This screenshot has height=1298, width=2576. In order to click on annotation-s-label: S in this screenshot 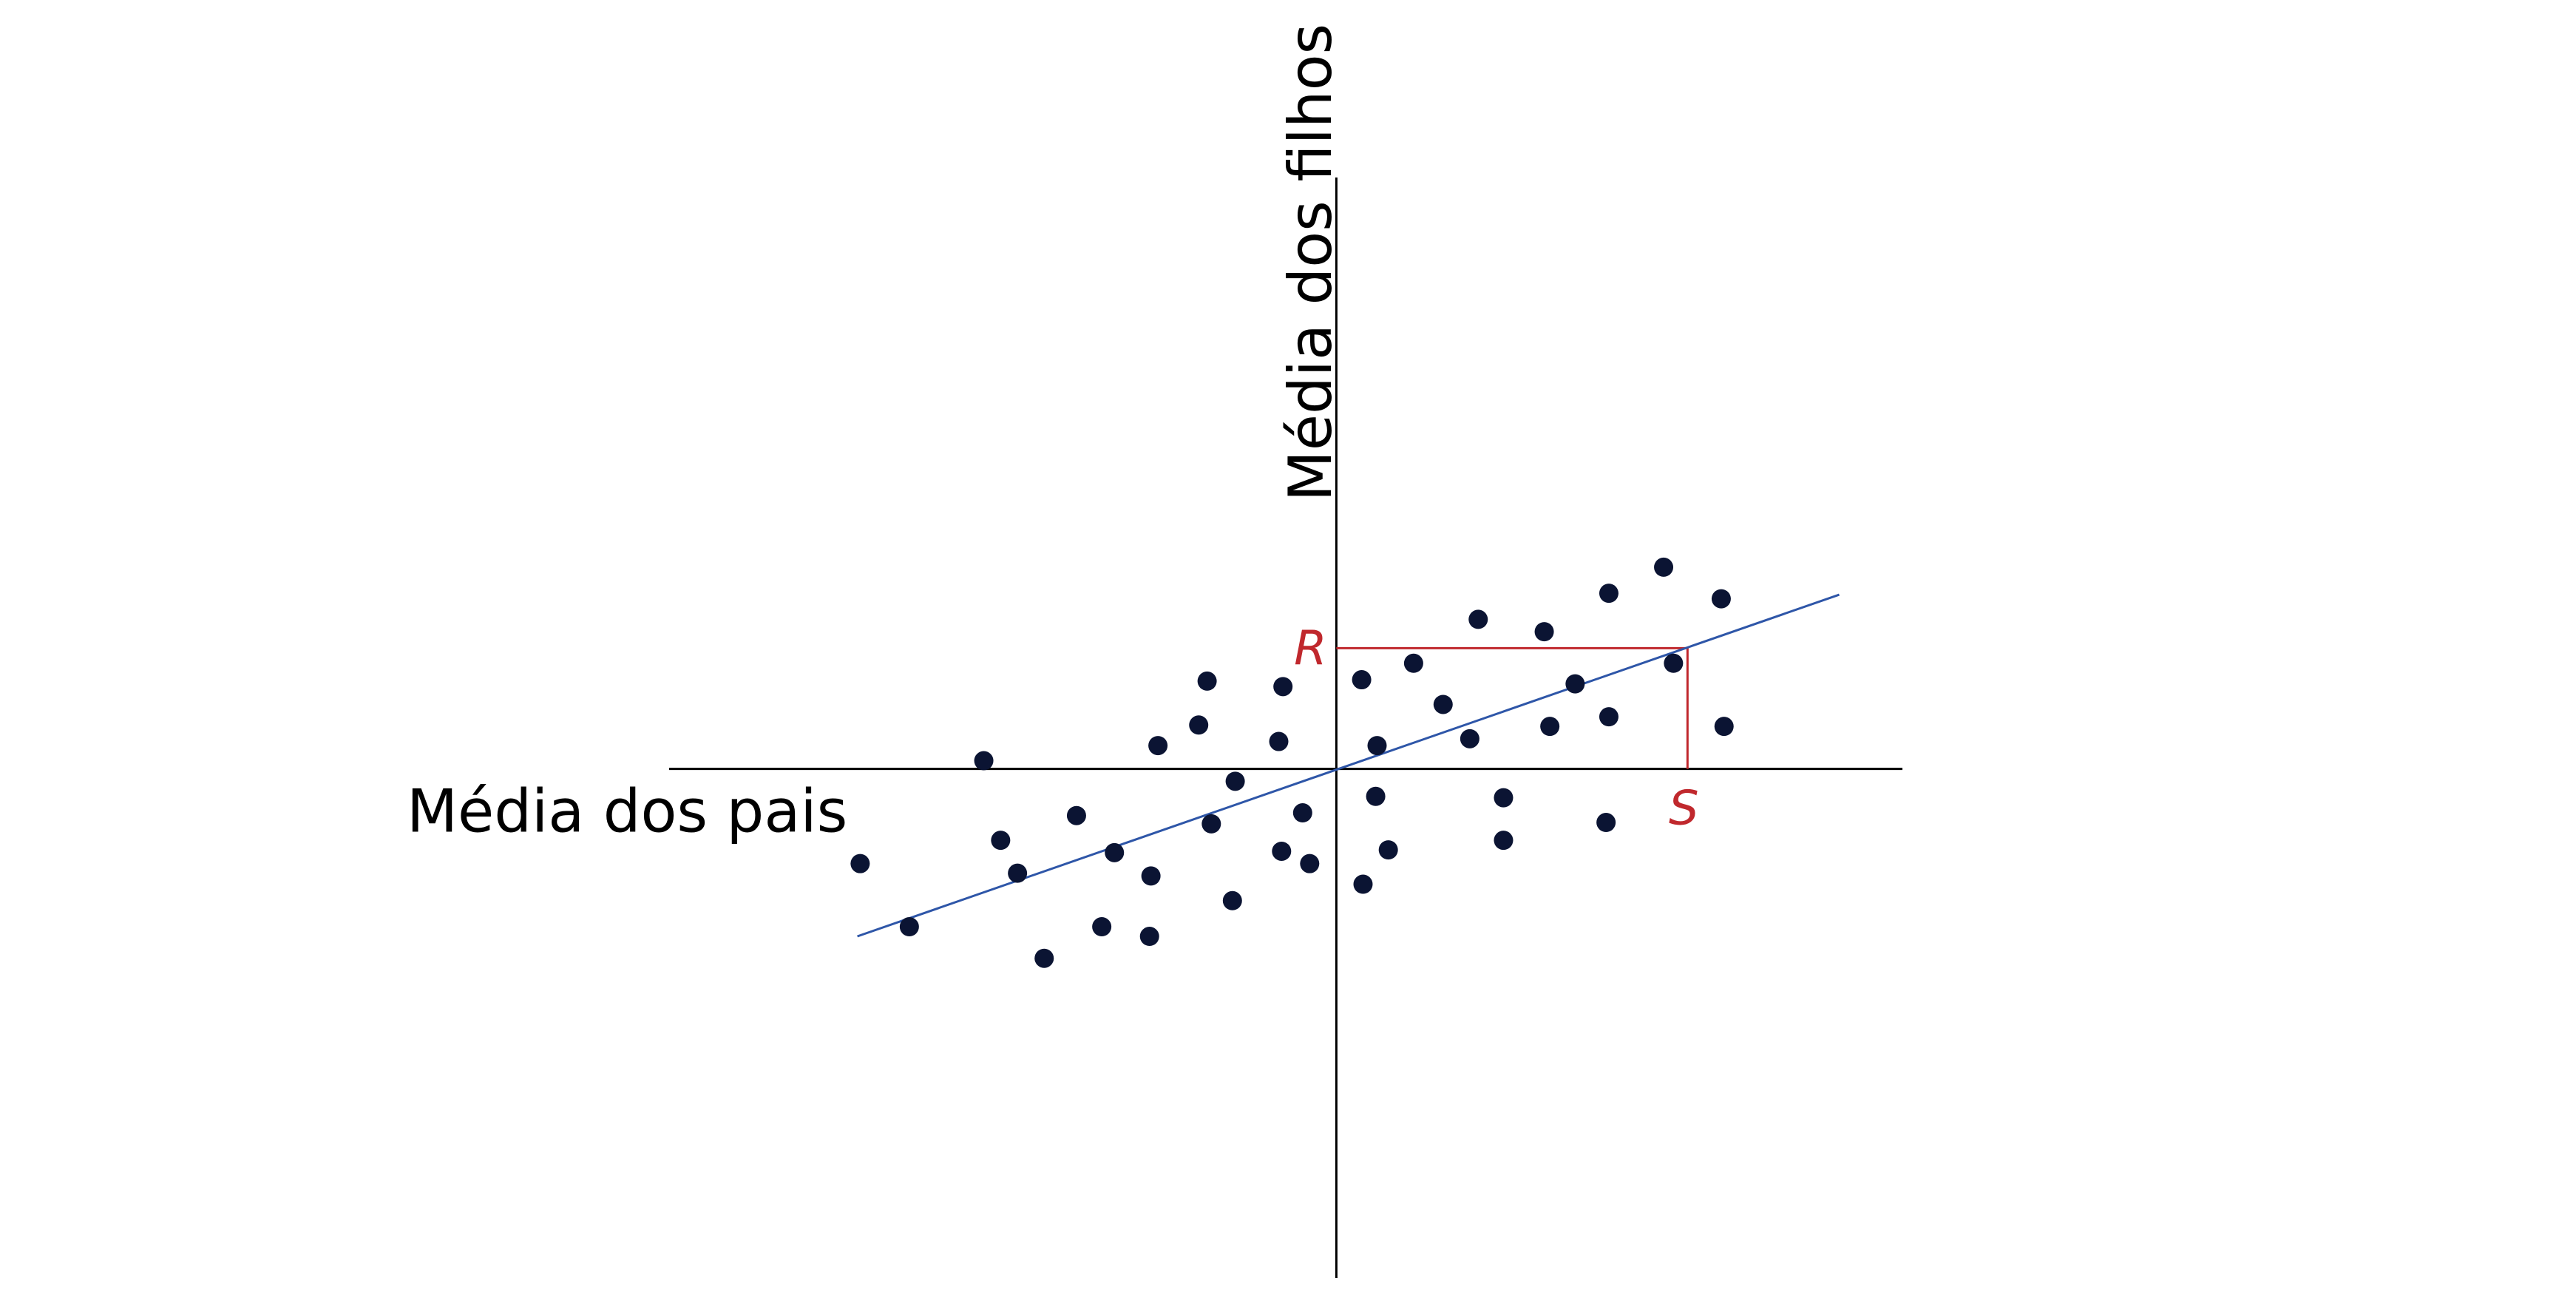, I will do `click(1684, 809)`.